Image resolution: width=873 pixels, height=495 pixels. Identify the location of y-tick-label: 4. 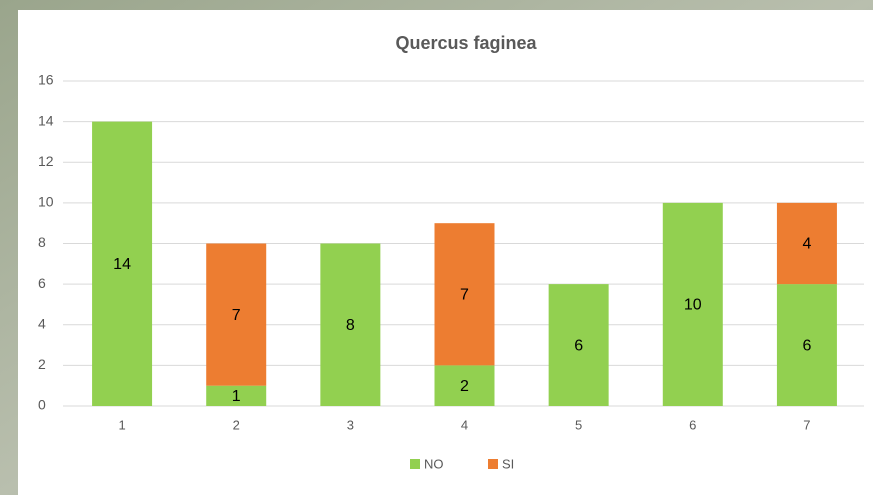
(42, 323).